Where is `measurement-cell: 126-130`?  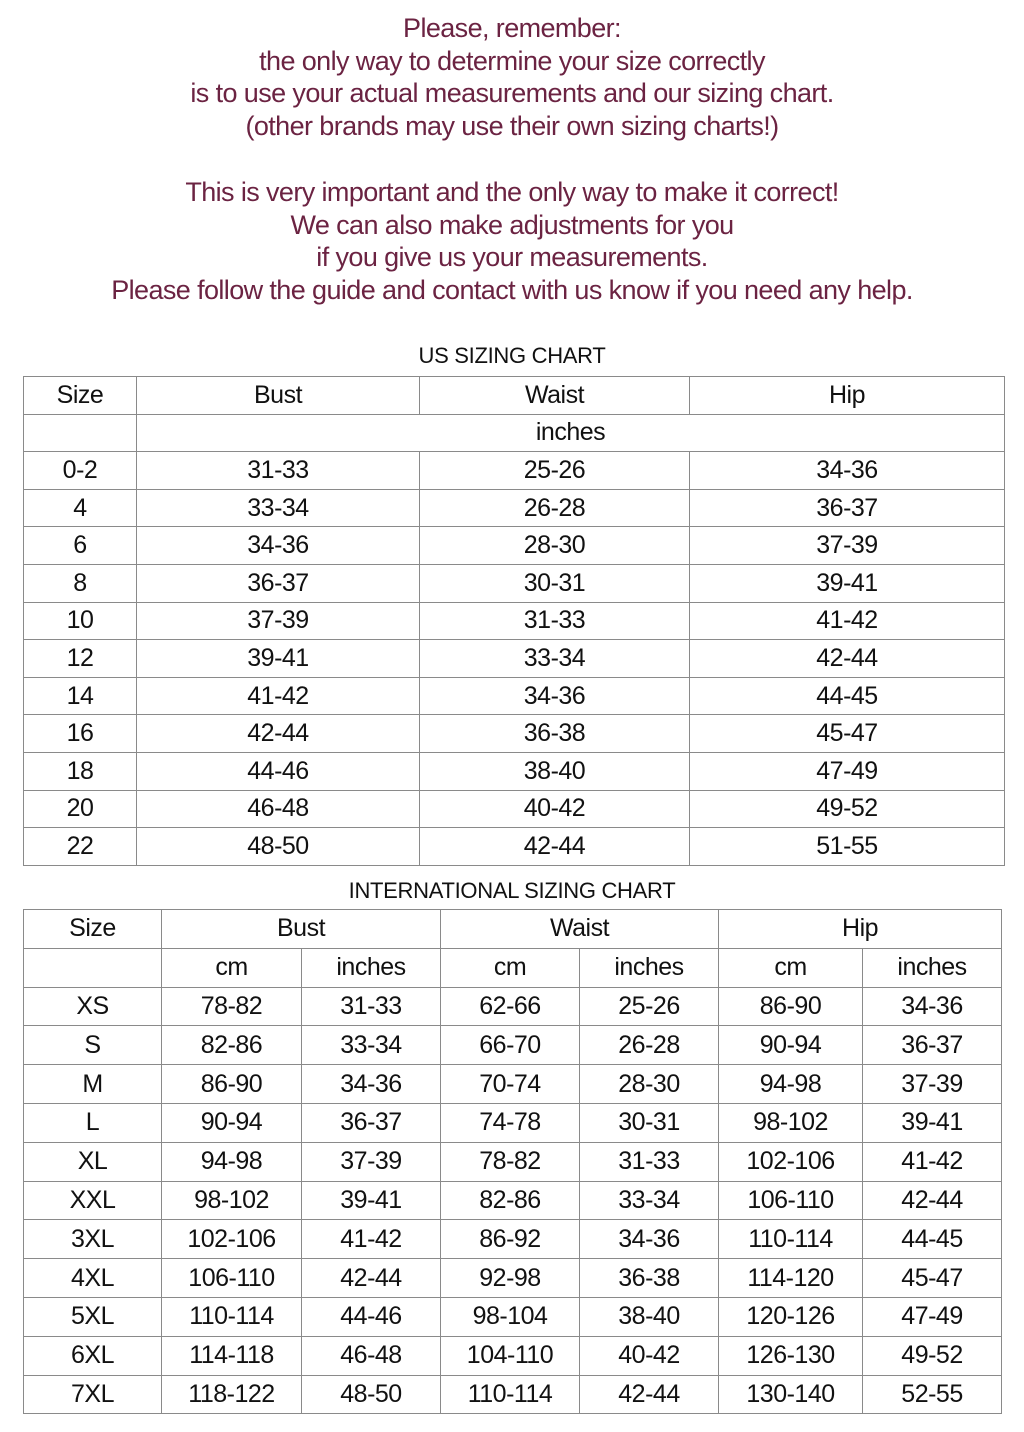
measurement-cell: 126-130 is located at coordinates (791, 1355).